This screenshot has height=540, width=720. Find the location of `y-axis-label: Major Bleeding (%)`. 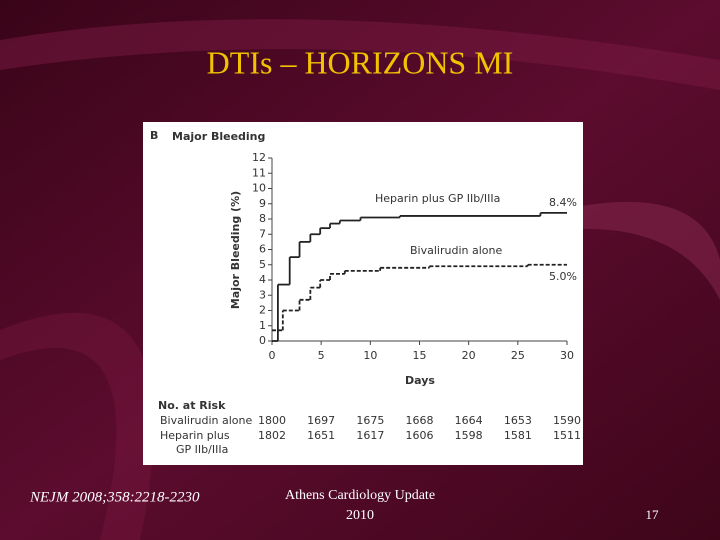

y-axis-label: Major Bleeding (%) is located at coordinates (235, 250).